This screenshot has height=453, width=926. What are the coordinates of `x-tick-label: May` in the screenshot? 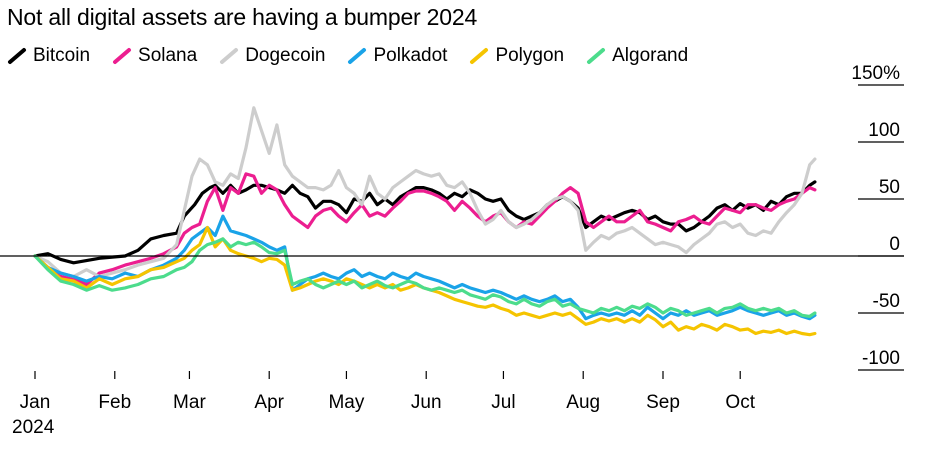 It's located at (346, 402).